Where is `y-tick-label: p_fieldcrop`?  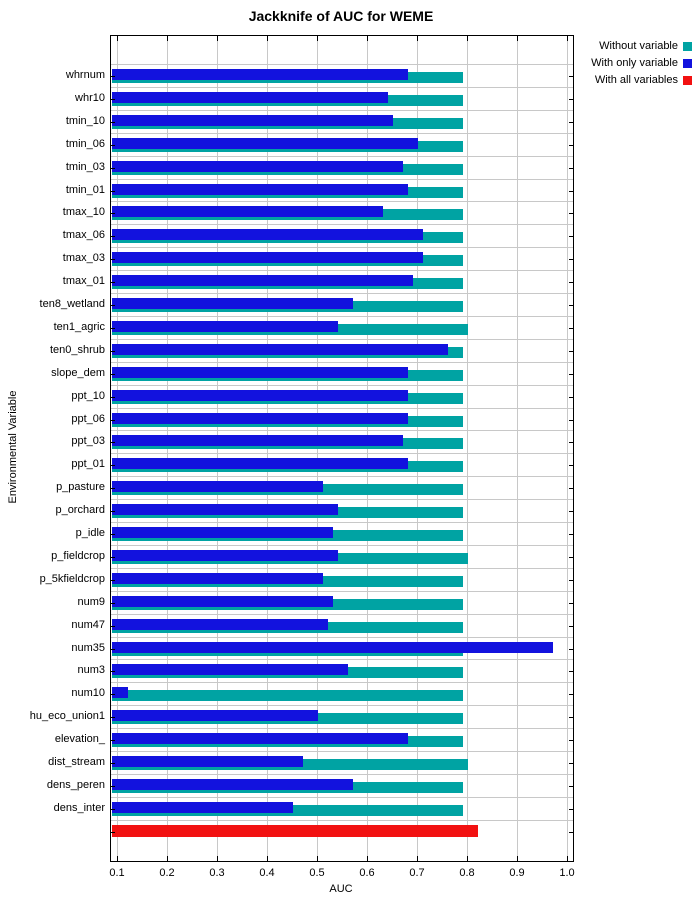
y-tick-label: p_fieldcrop is located at coordinates (78, 556).